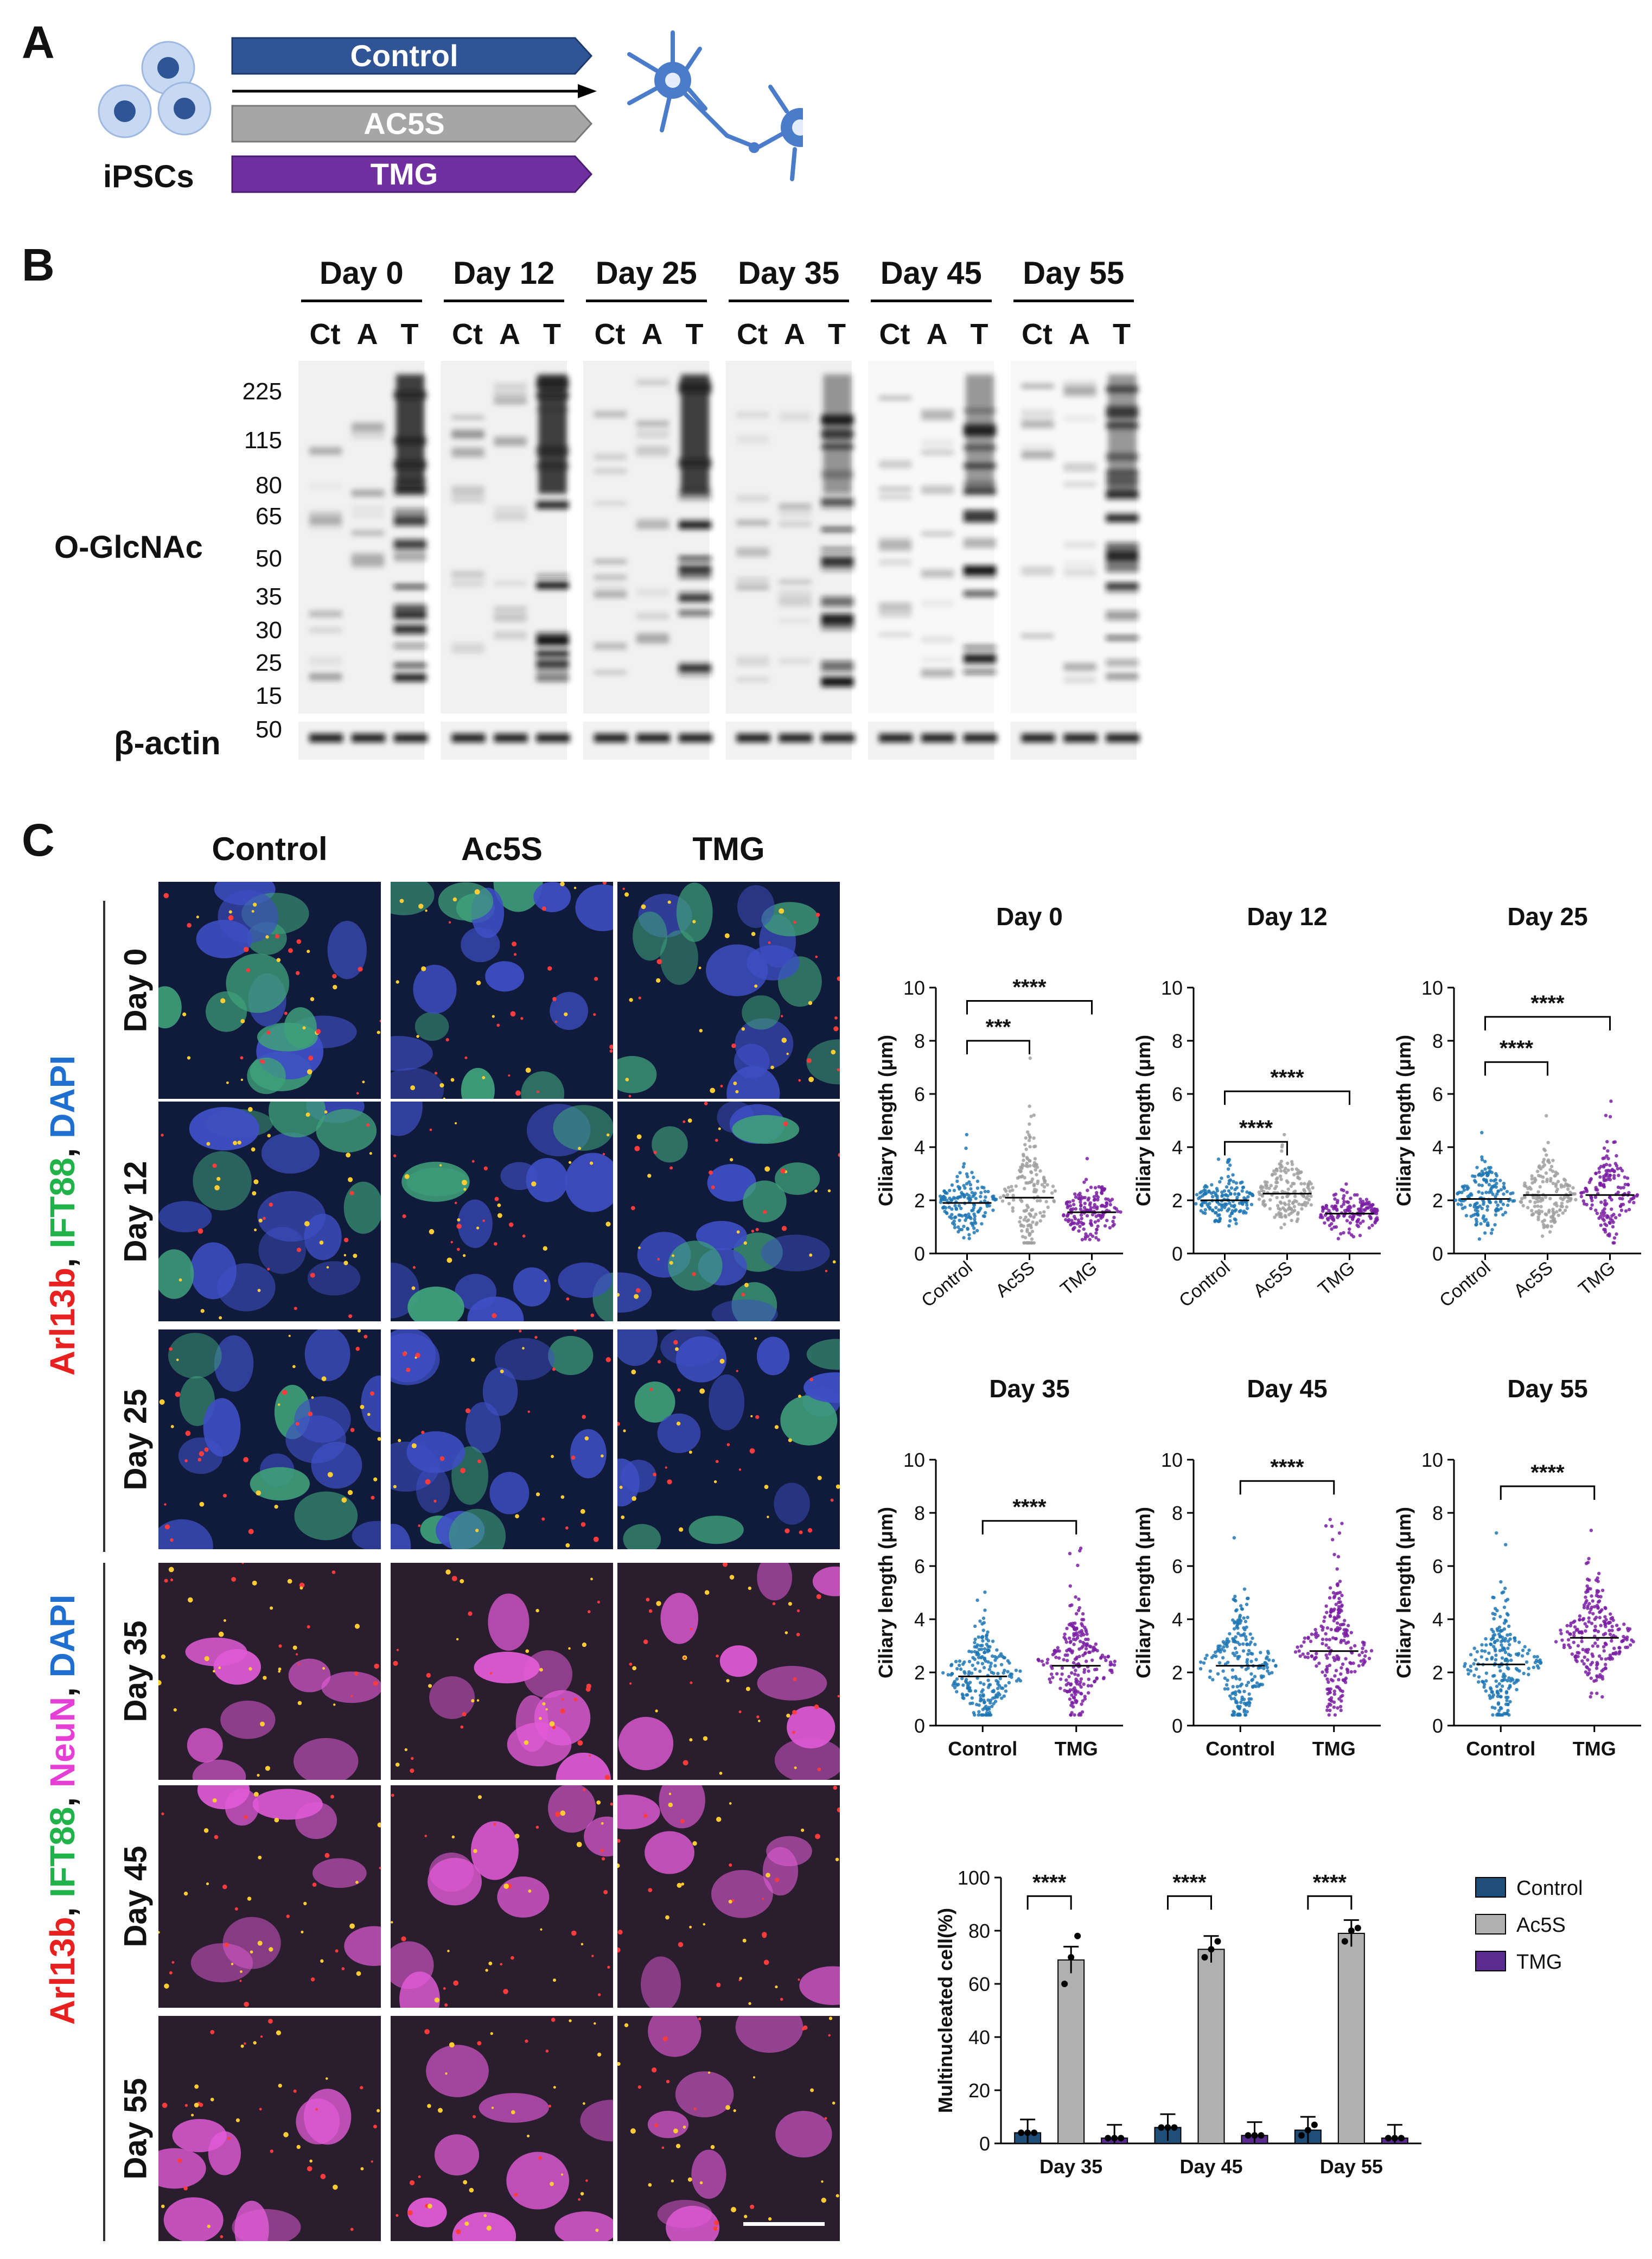  Describe the element at coordinates (269, 1439) in the screenshot. I see `micrograph-tile` at that location.